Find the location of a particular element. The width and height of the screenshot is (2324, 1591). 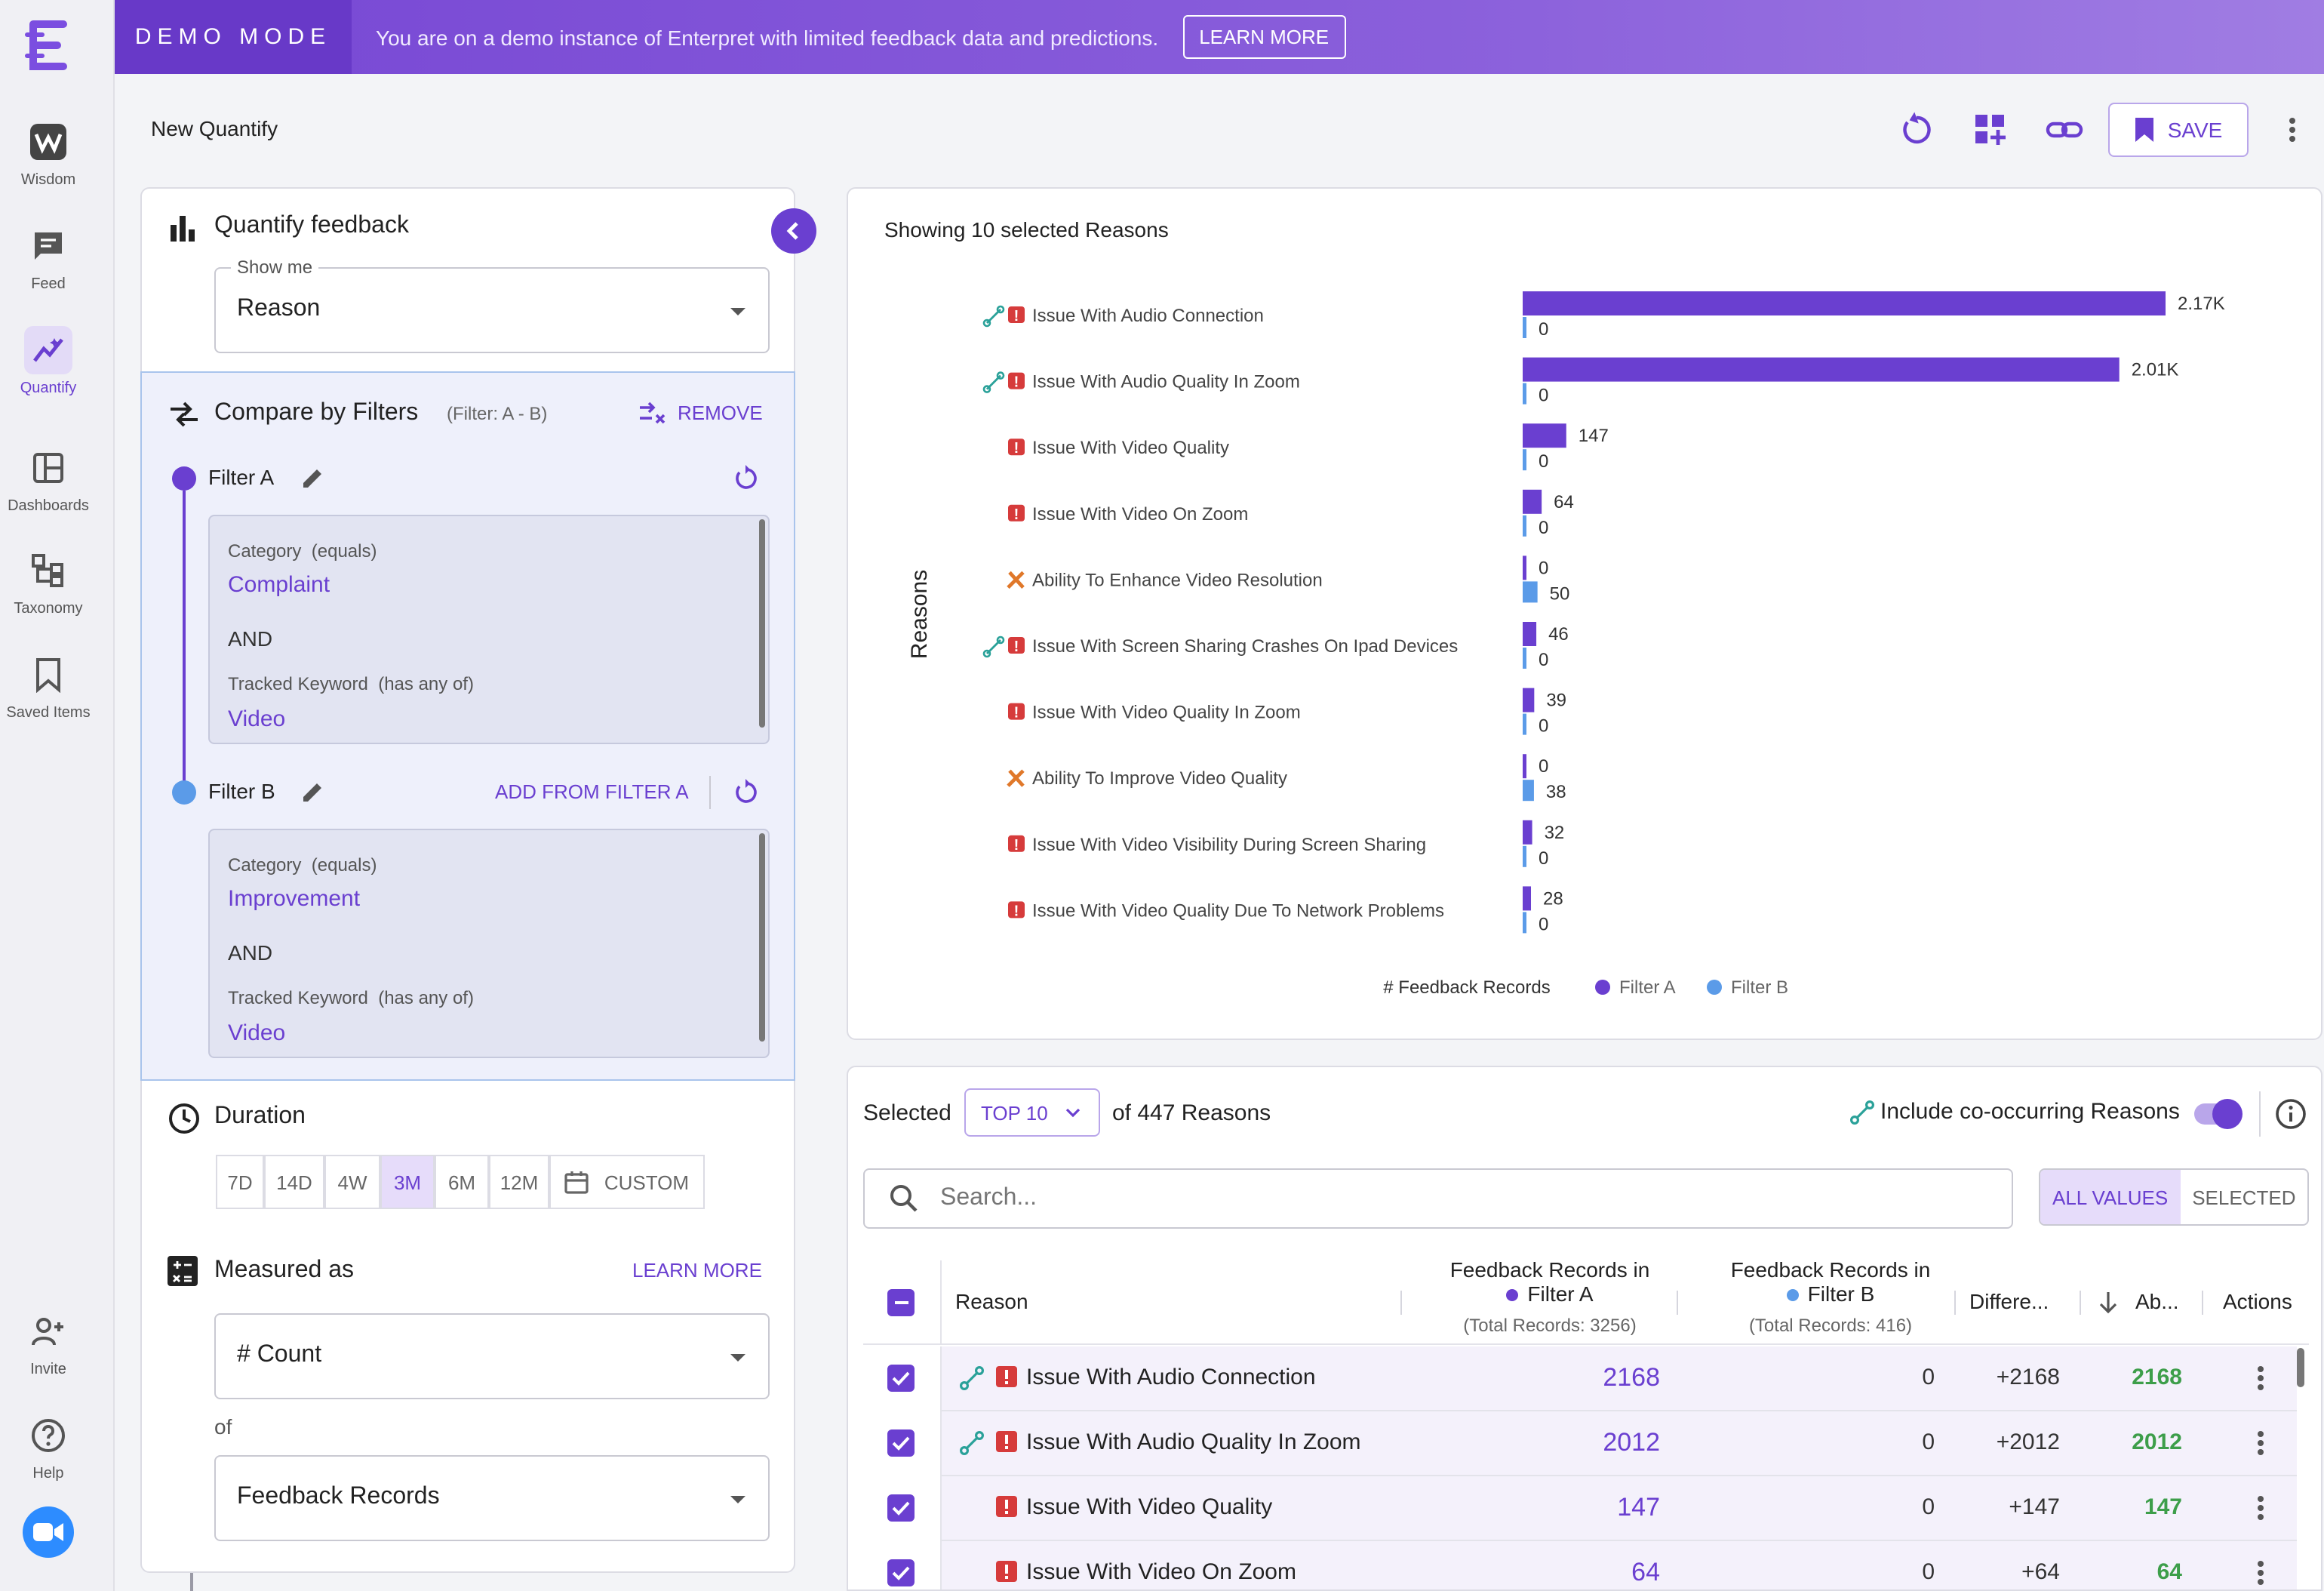

duration-custom: CUSTOM is located at coordinates (627, 1182).